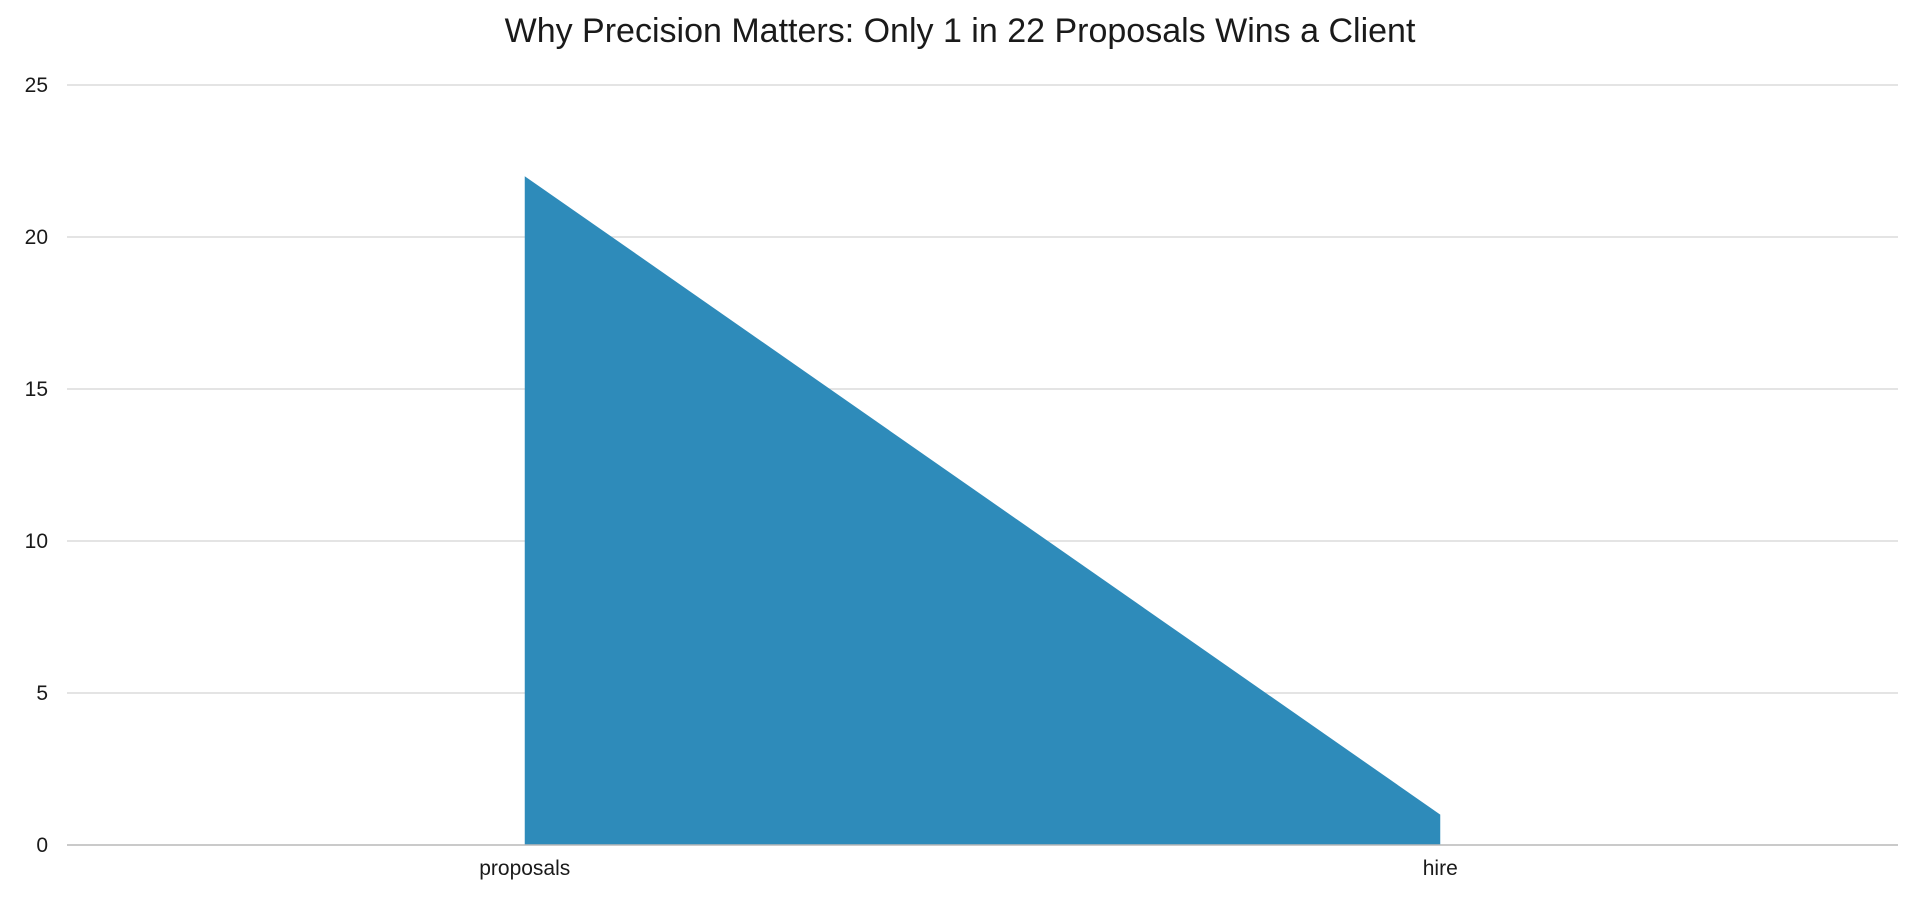 The width and height of the screenshot is (1920, 900). What do you see at coordinates (36, 465) in the screenshot?
I see `y-tick-labels: 0 5 10 15 20 25` at bounding box center [36, 465].